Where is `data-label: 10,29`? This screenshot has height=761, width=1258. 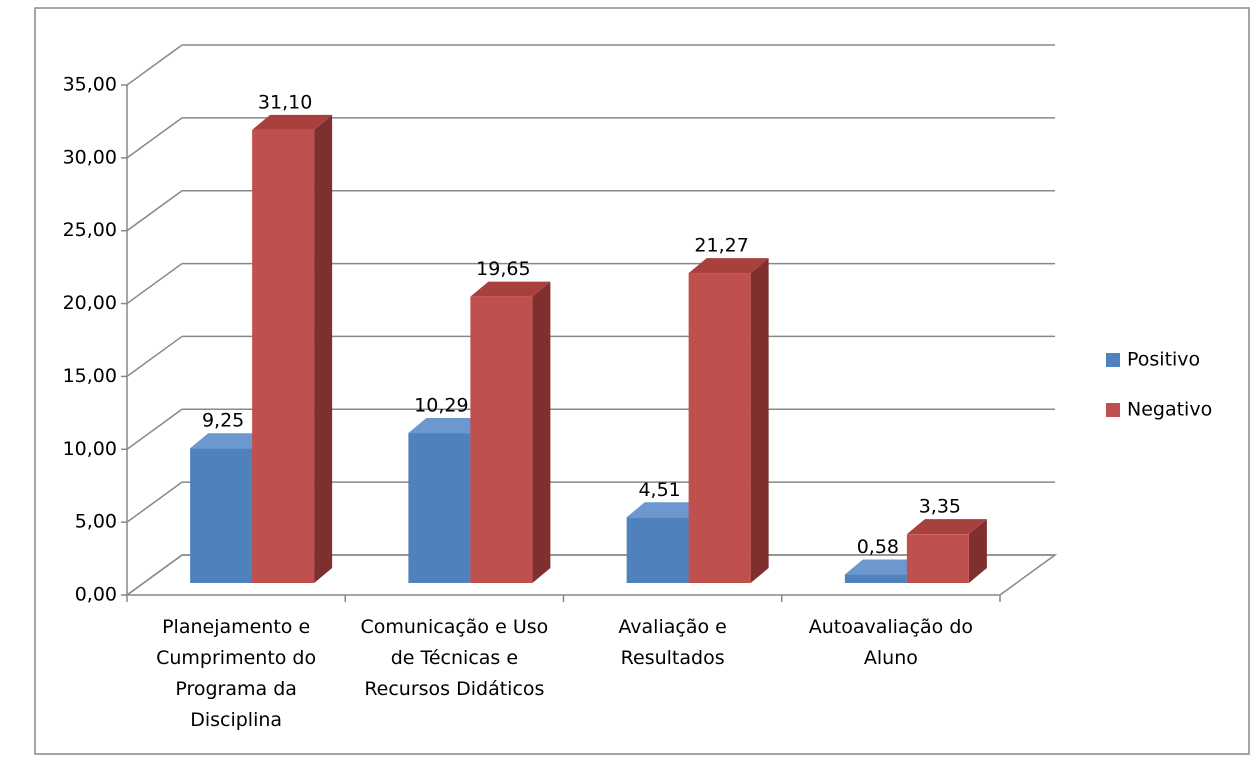
data-label: 10,29 is located at coordinates (441, 406).